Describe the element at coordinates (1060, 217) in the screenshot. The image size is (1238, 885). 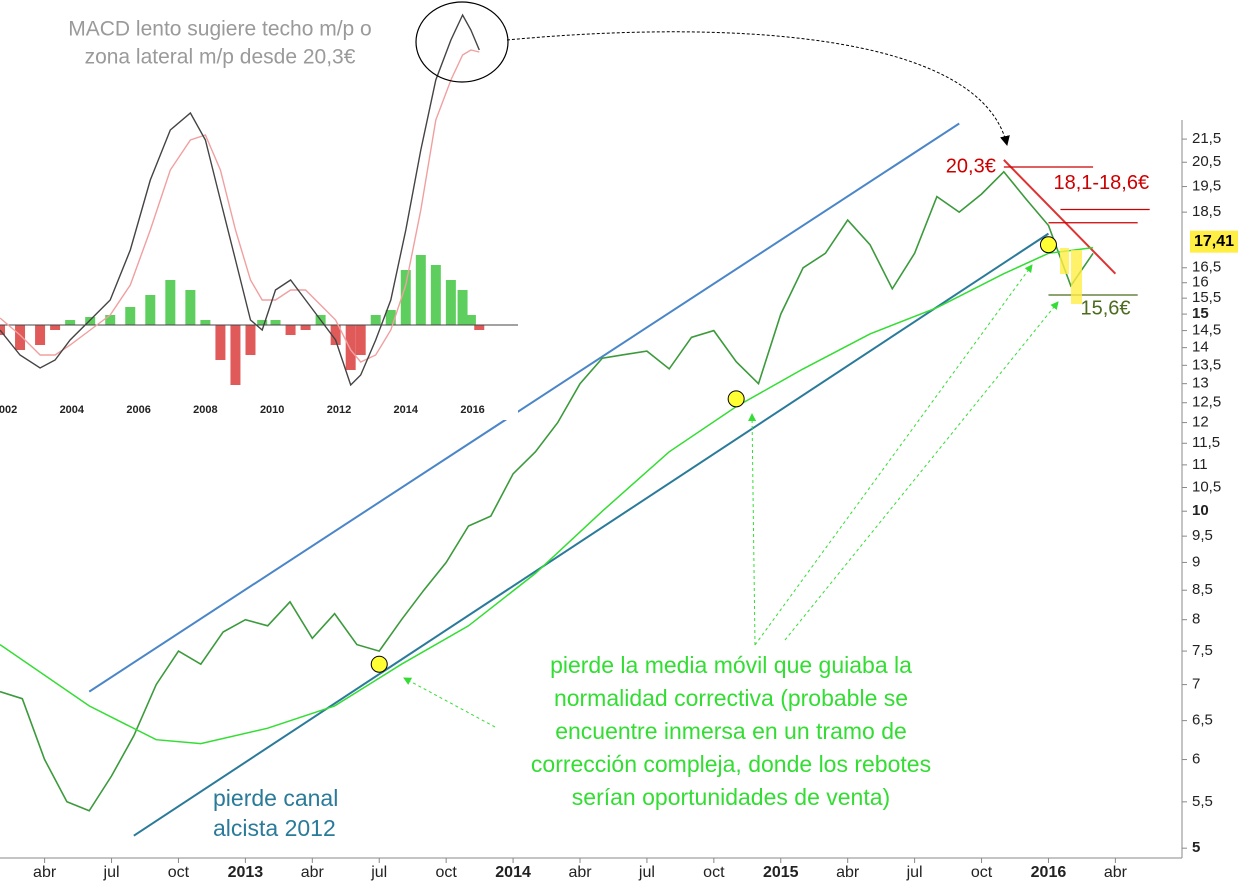
I see `trend-line` at that location.